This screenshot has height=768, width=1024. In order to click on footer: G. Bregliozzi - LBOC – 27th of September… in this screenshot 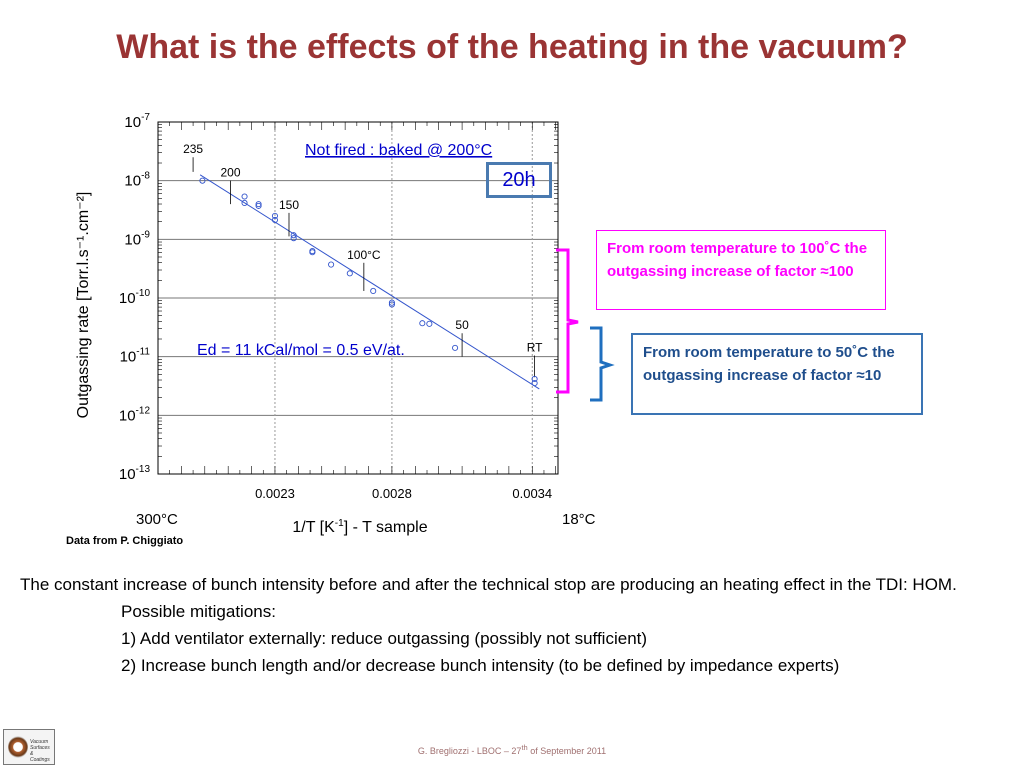, I will do `click(512, 749)`.